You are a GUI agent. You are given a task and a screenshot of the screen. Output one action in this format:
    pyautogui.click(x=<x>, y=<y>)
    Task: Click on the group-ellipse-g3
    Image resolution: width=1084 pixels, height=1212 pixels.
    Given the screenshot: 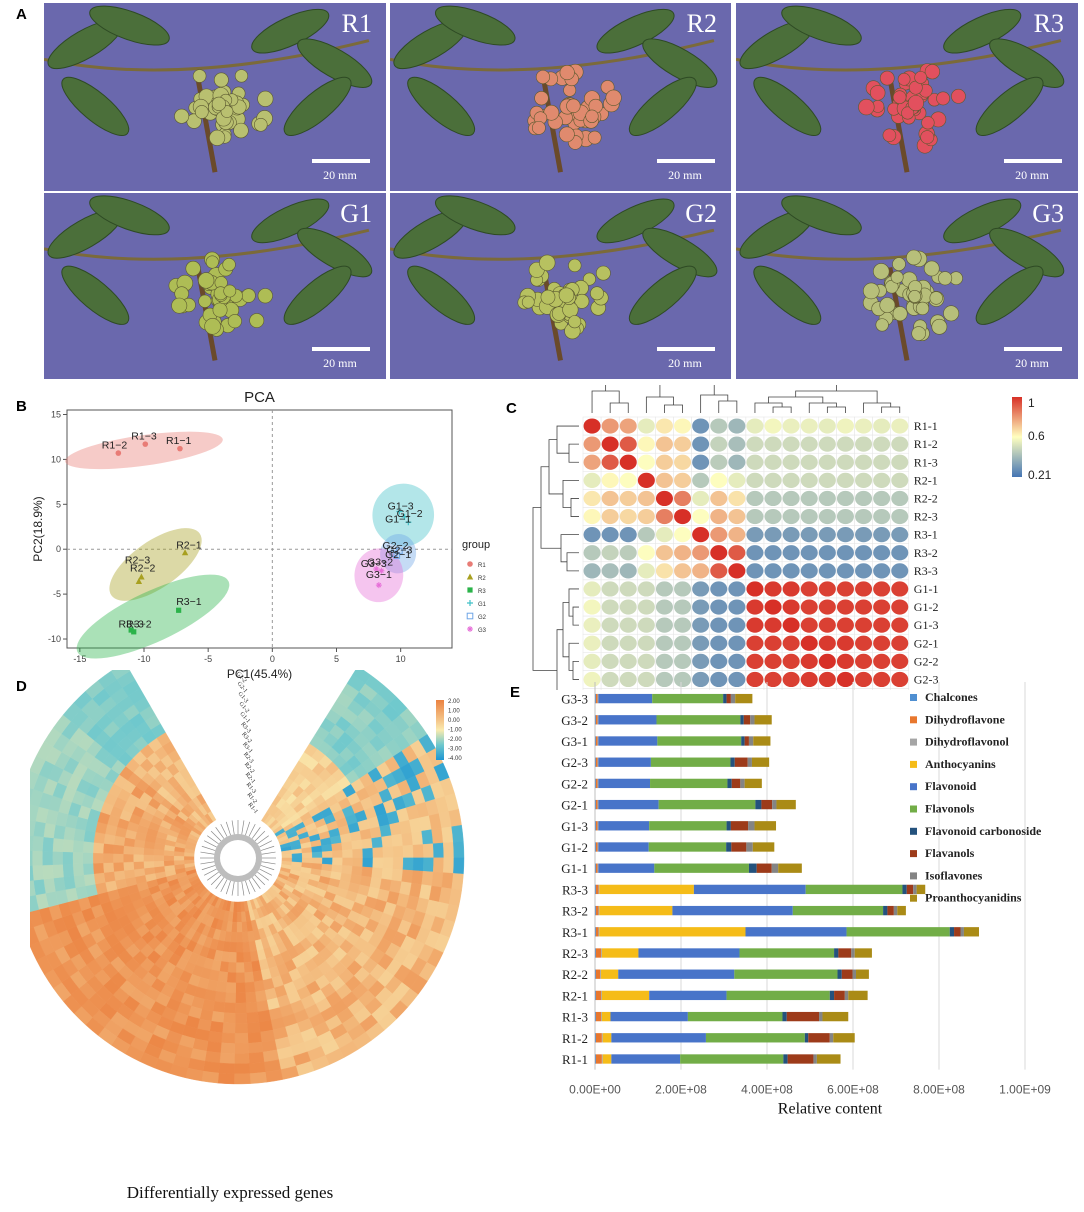 What is the action you would take?
    pyautogui.click(x=379, y=575)
    